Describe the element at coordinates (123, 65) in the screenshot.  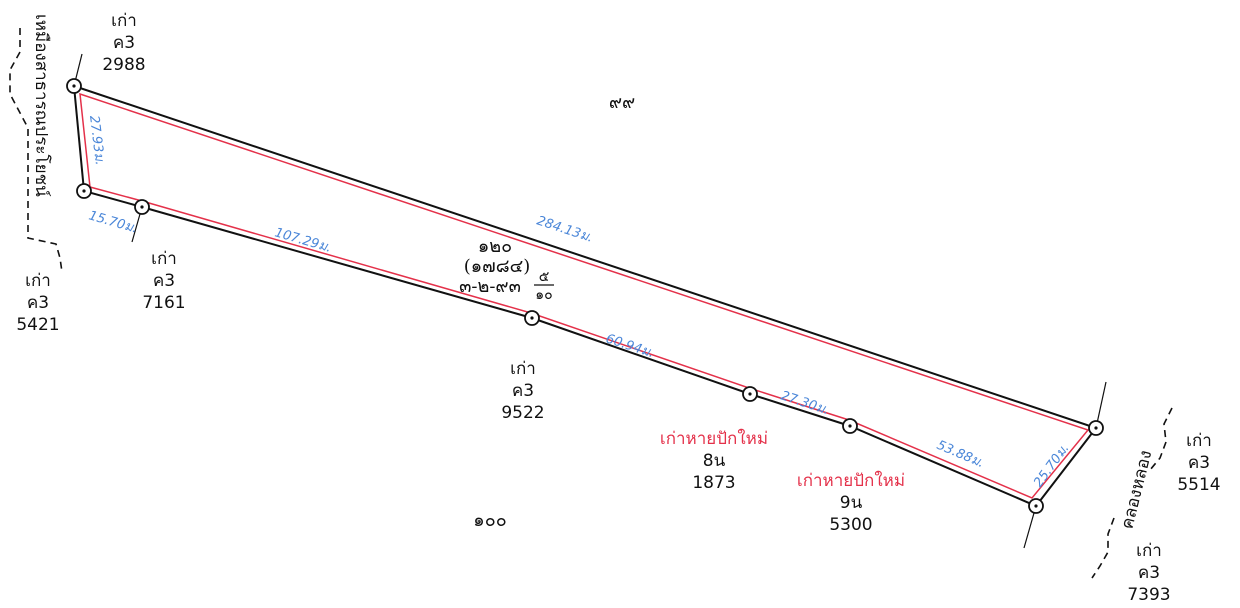
I see `svg-text: 2988` at that location.